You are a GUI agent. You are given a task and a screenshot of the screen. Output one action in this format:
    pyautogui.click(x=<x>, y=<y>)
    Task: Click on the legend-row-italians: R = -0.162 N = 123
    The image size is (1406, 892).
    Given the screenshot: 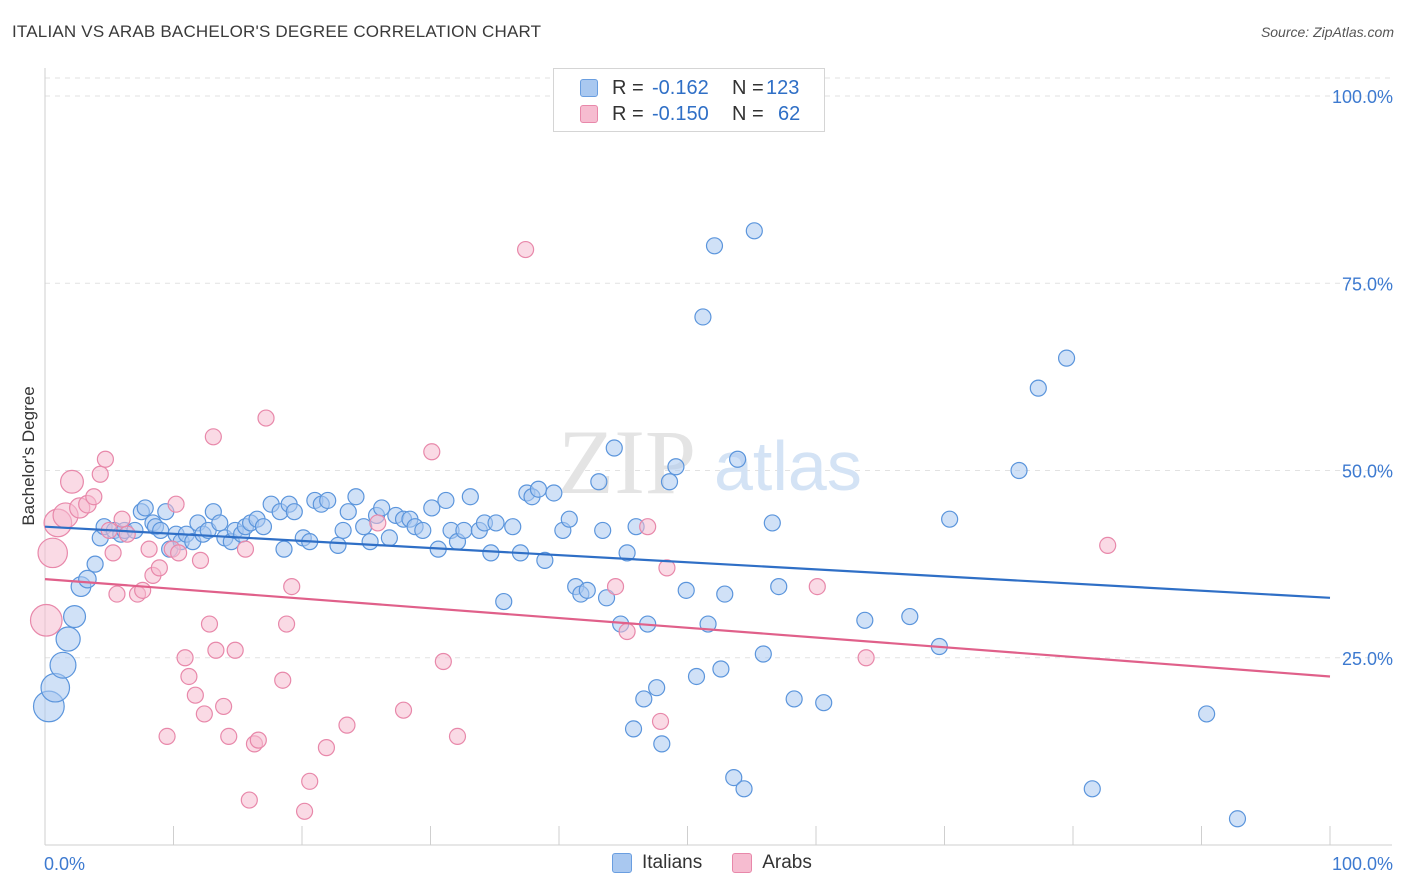 What is the action you would take?
    pyautogui.click(x=689, y=88)
    